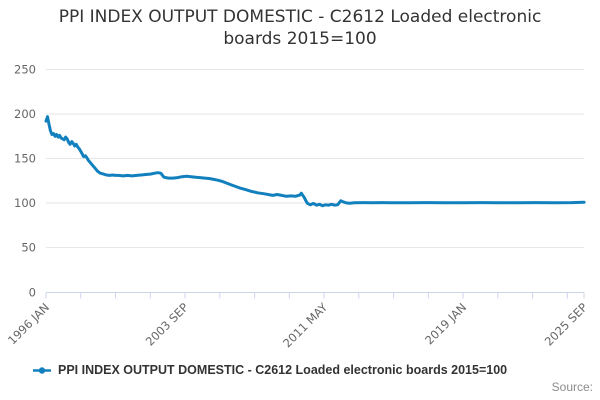 This screenshot has width=600, height=400. Describe the element at coordinates (42, 370) in the screenshot. I see `legend-line-marker-icon` at that location.